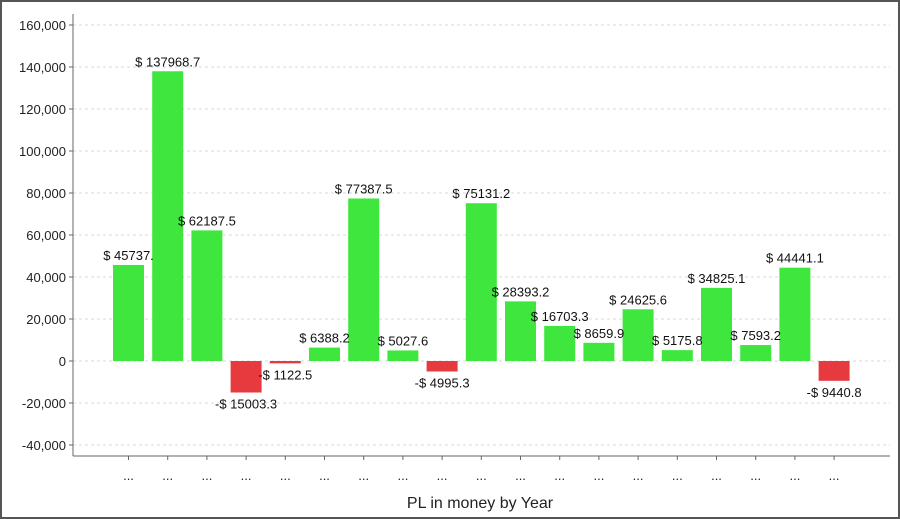  I want to click on y-tick-label: 160,000, so click(42, 25).